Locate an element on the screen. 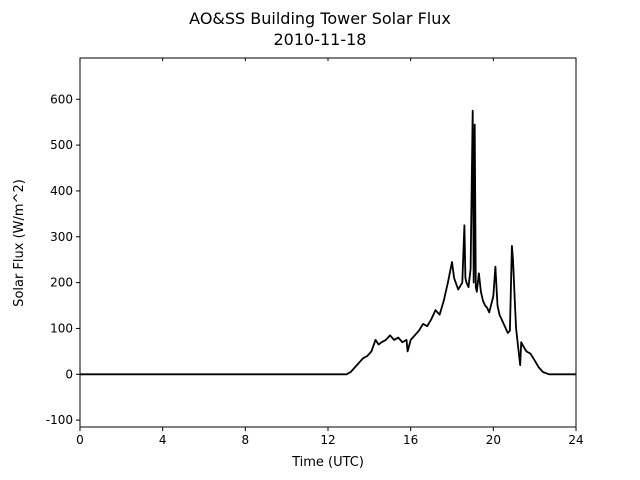  y-tick-label: 600 is located at coordinates (61, 99).